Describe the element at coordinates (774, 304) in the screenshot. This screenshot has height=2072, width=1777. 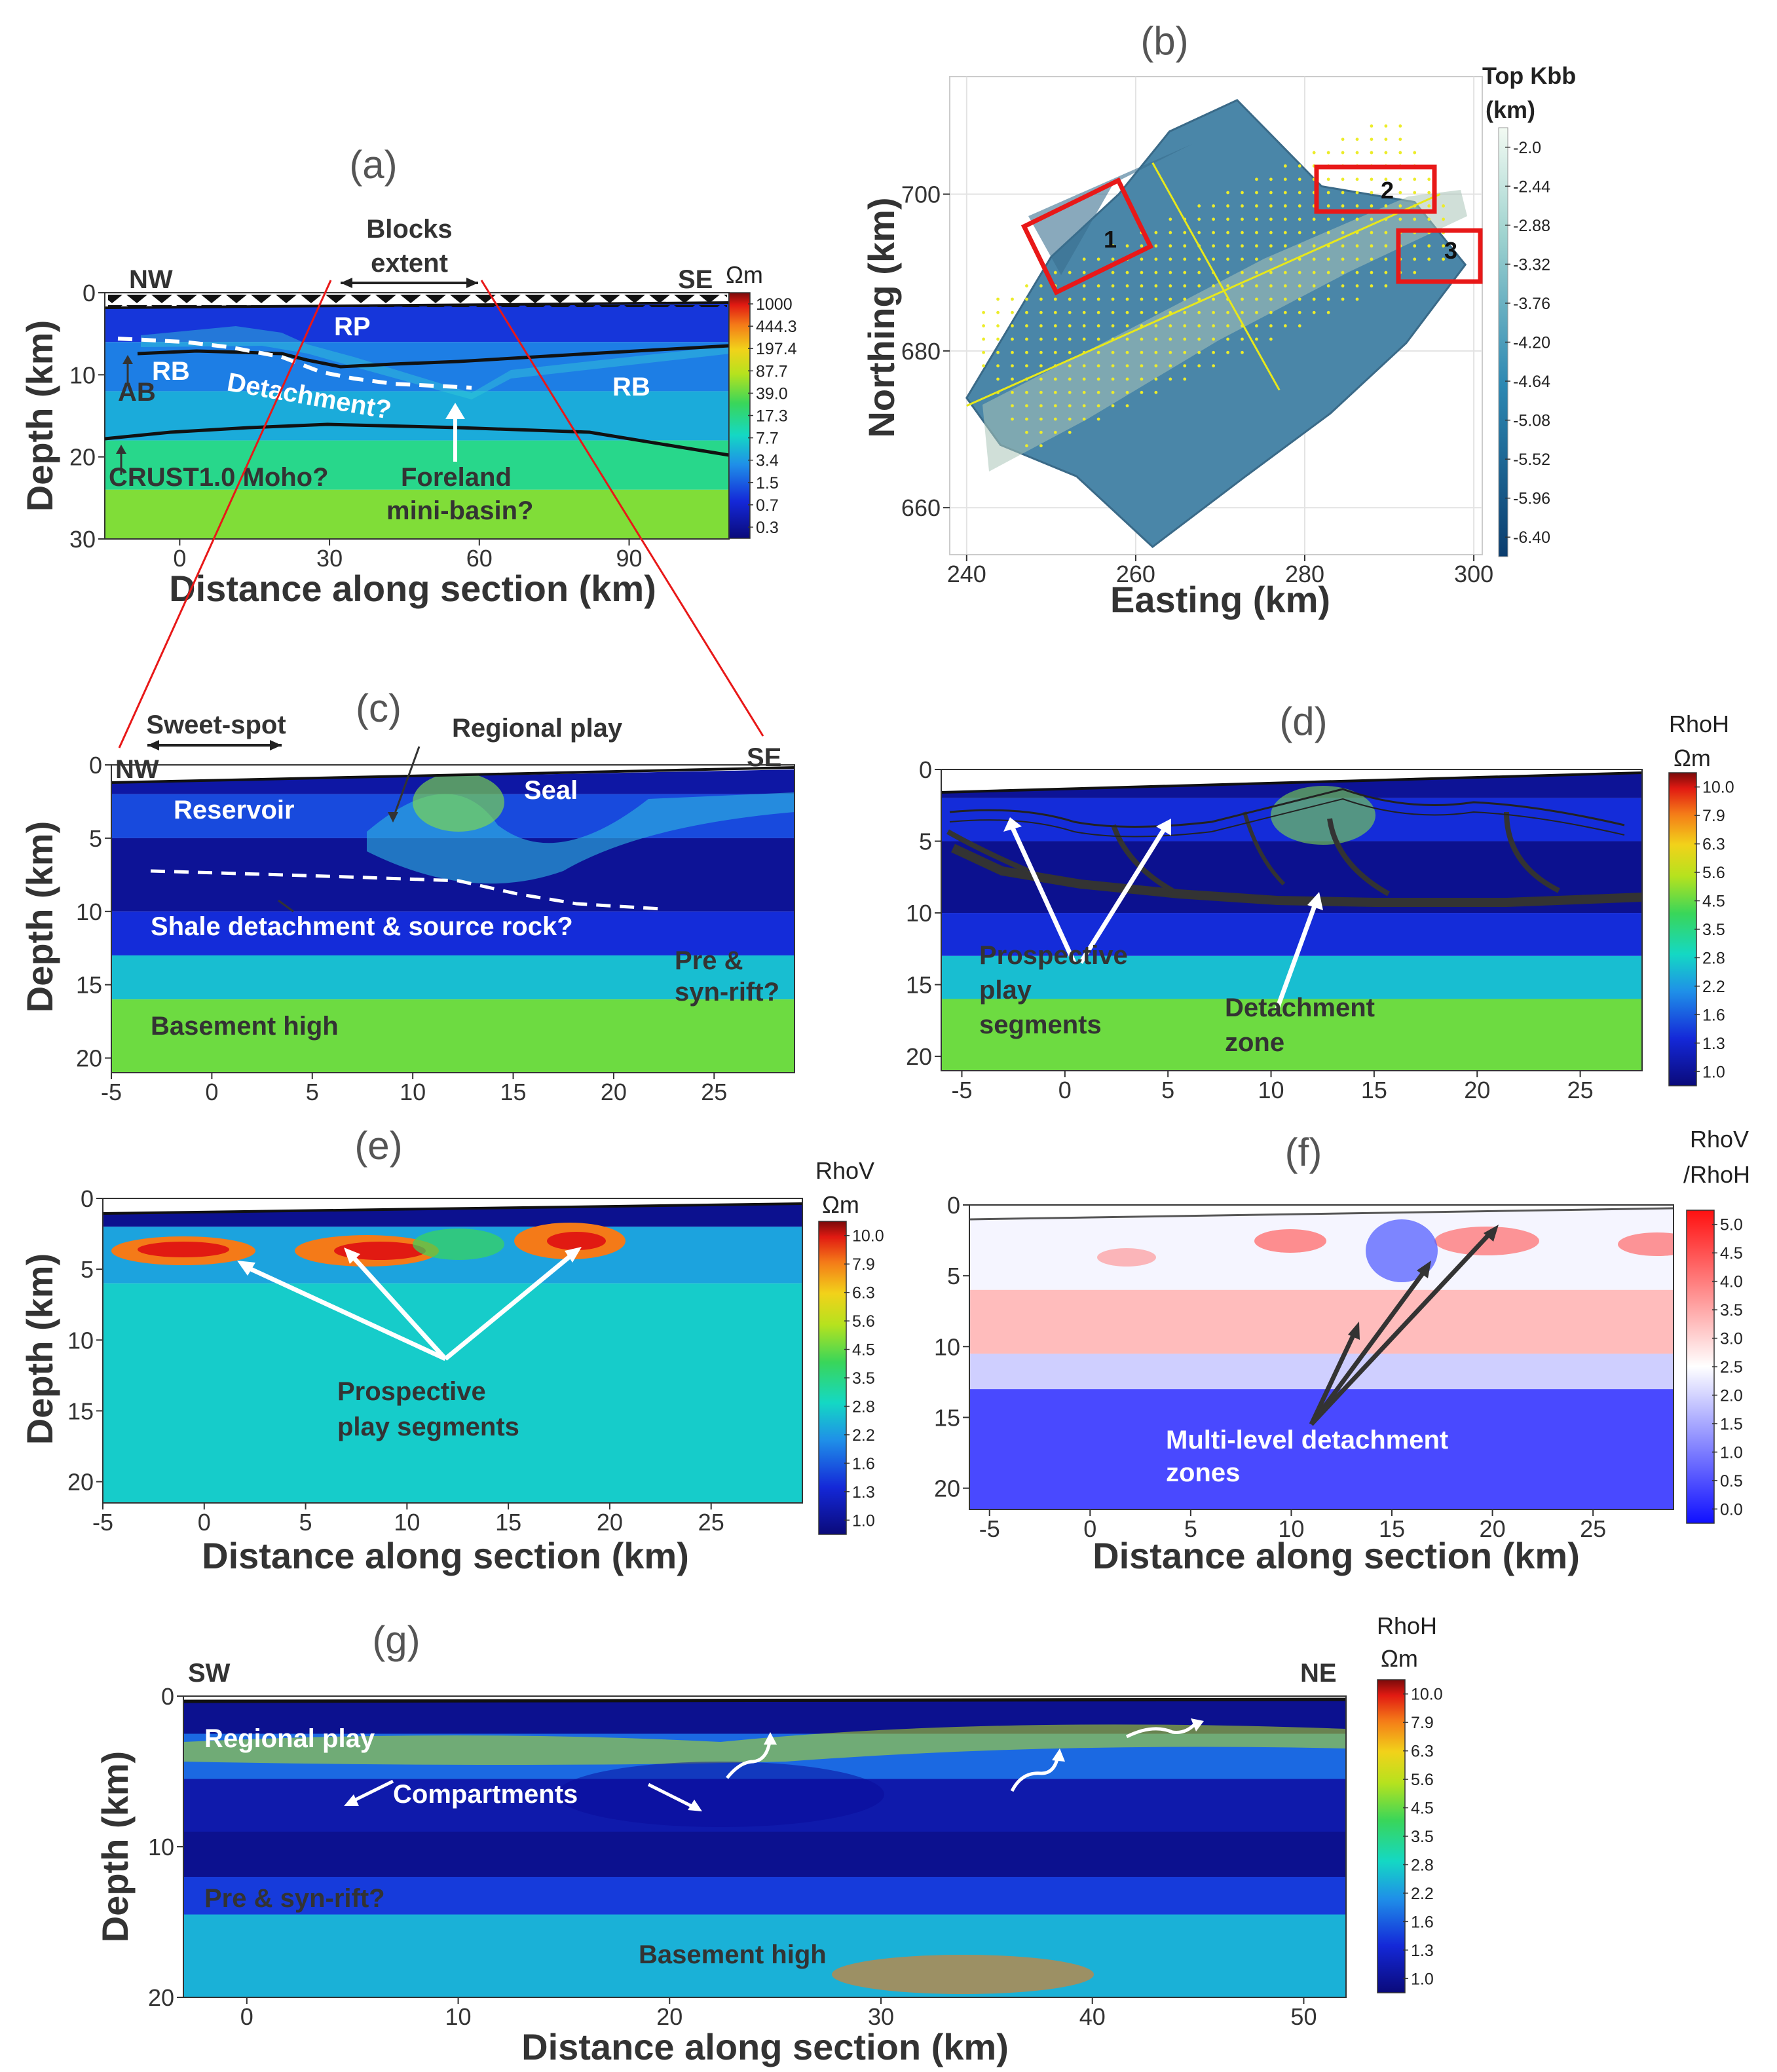
I see `colorbar-label: 1000` at that location.